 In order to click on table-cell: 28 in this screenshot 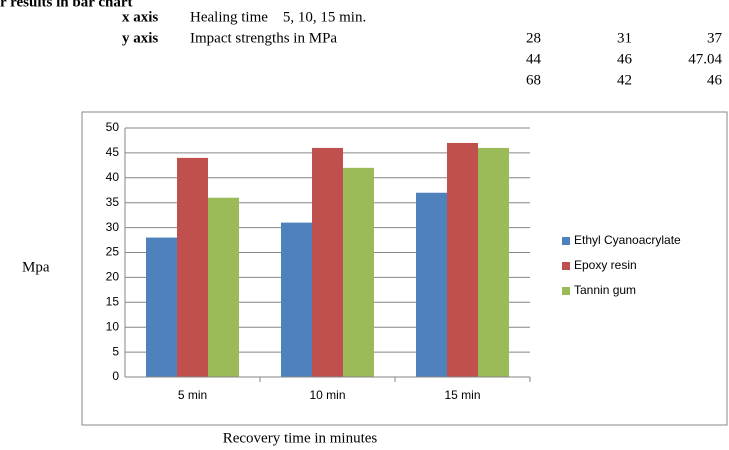, I will do `click(533, 38)`.